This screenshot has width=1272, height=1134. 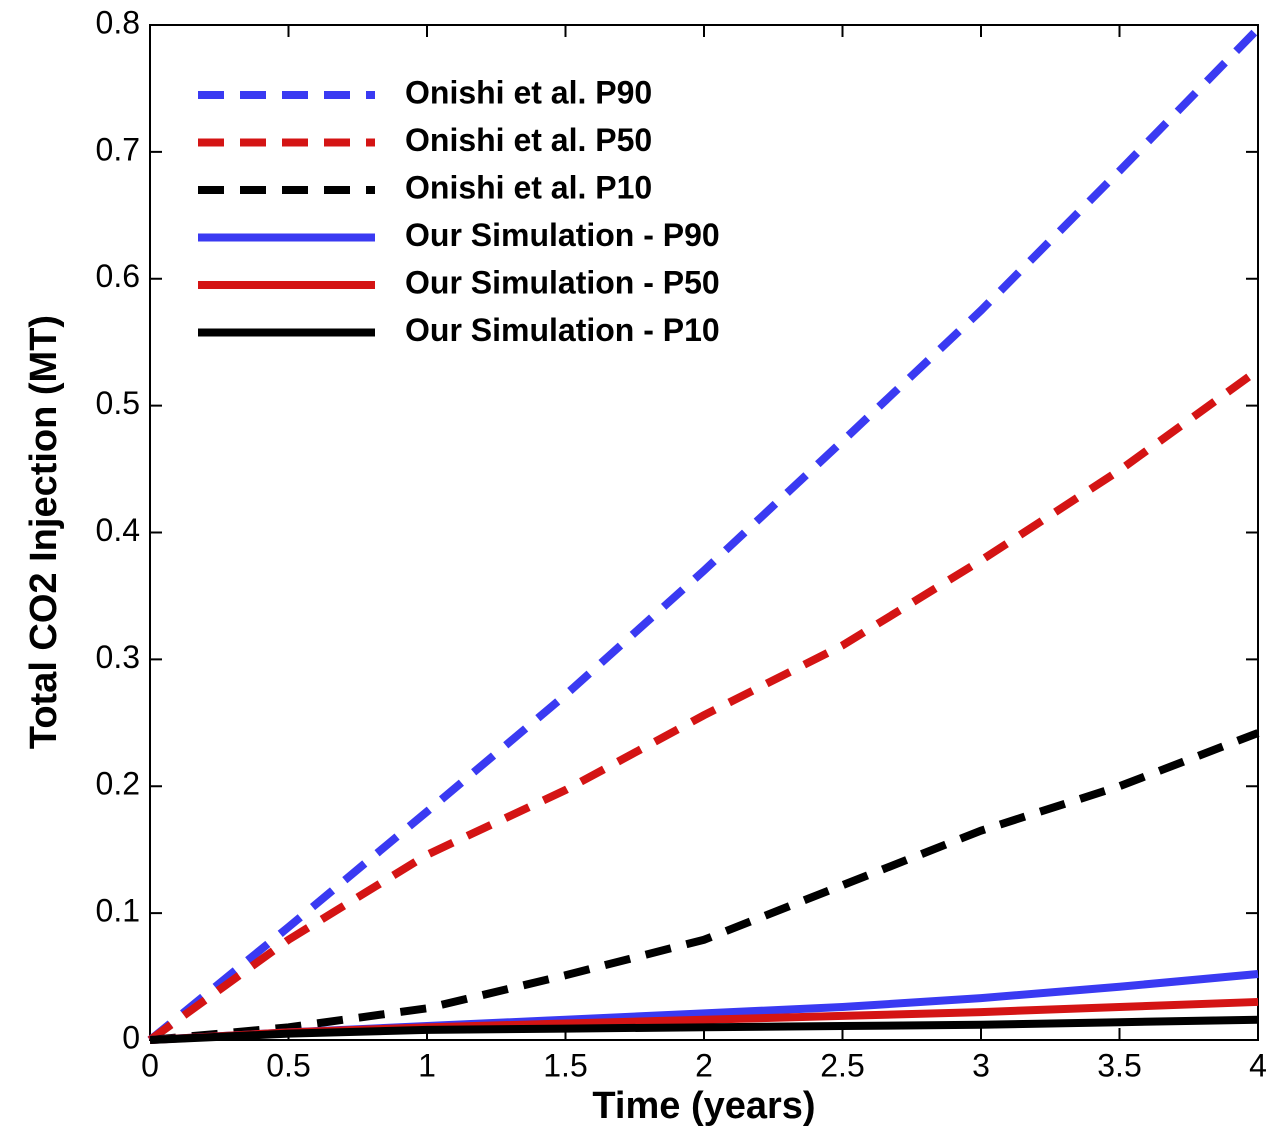 What do you see at coordinates (427, 1065) in the screenshot?
I see `x-tick-label: 1` at bounding box center [427, 1065].